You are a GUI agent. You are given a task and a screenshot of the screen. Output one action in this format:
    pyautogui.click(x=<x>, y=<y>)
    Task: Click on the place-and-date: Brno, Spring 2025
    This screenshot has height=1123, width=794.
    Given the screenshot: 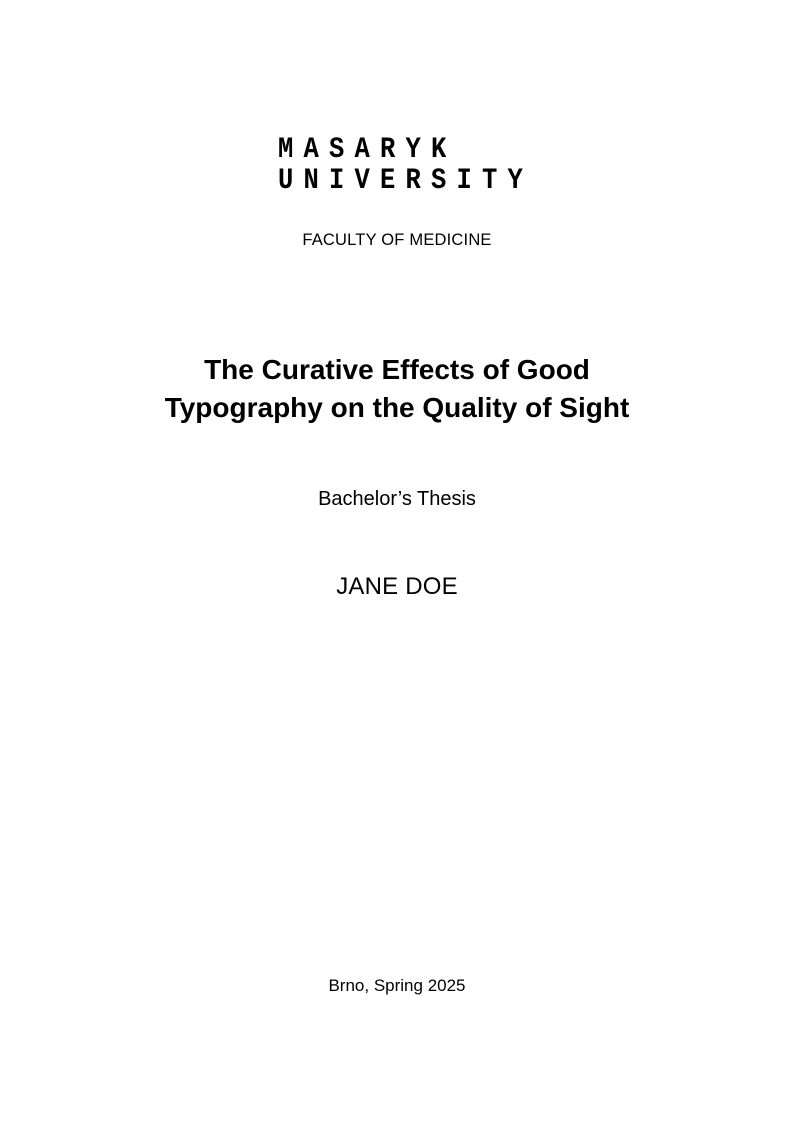 What is the action you would take?
    pyautogui.click(x=397, y=985)
    